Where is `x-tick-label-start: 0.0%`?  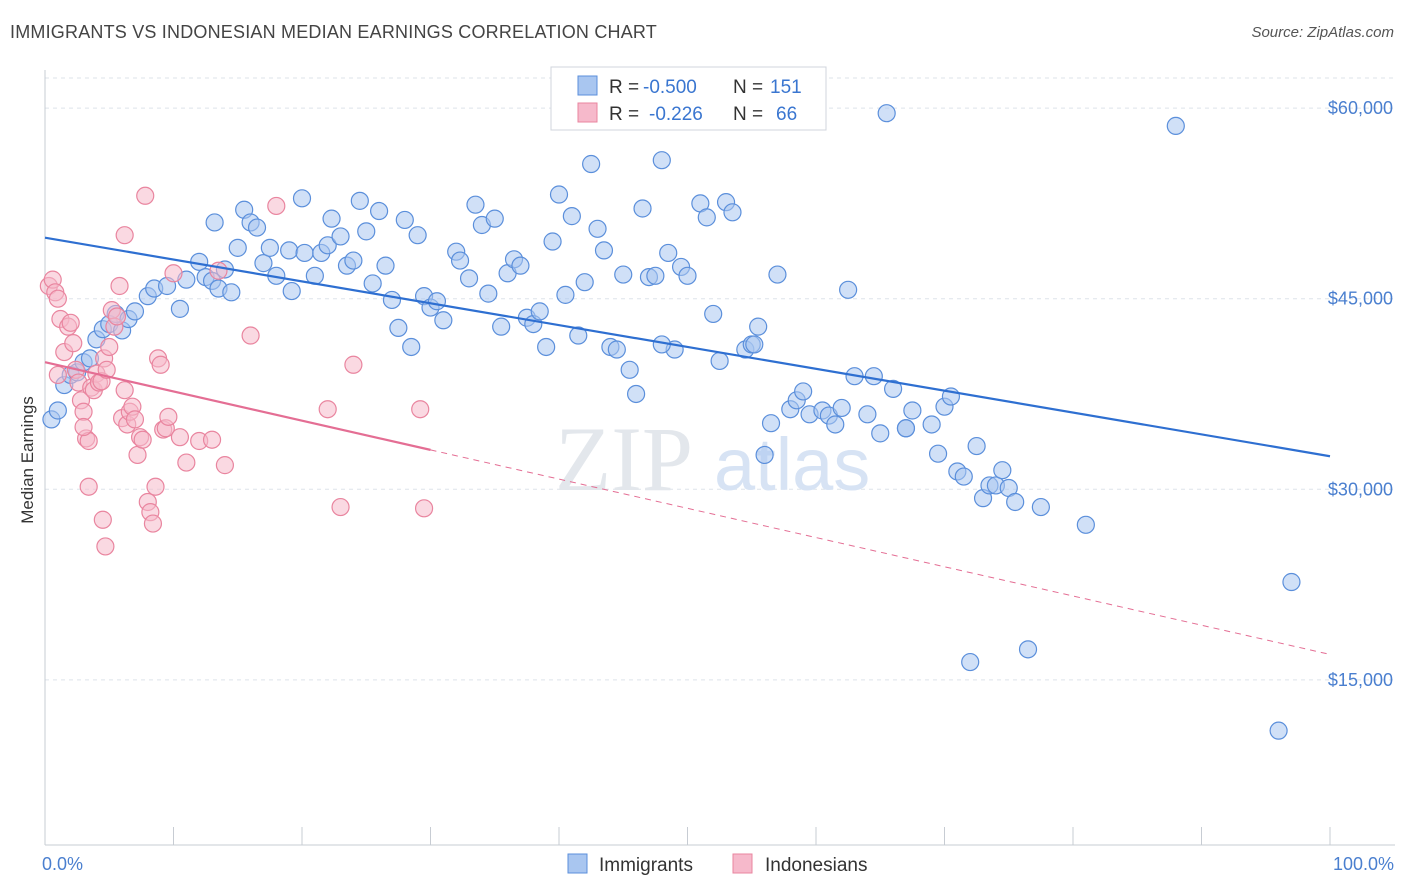 x-tick-label-start: 0.0% is located at coordinates (62, 864).